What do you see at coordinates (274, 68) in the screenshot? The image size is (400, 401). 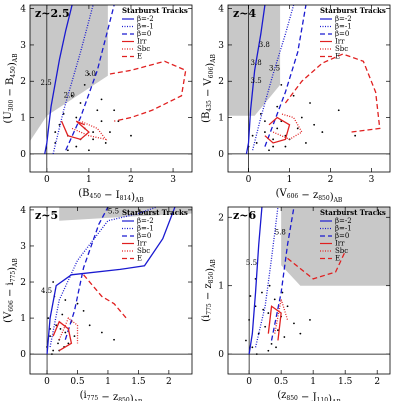 I see `track-annotation: 3.5` at bounding box center [274, 68].